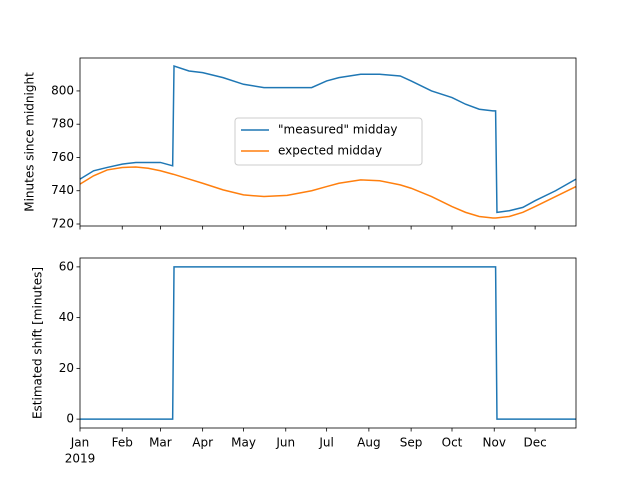 Image resolution: width=640 pixels, height=480 pixels. Describe the element at coordinates (62, 124) in the screenshot. I see `y-tick-label: 780` at that location.